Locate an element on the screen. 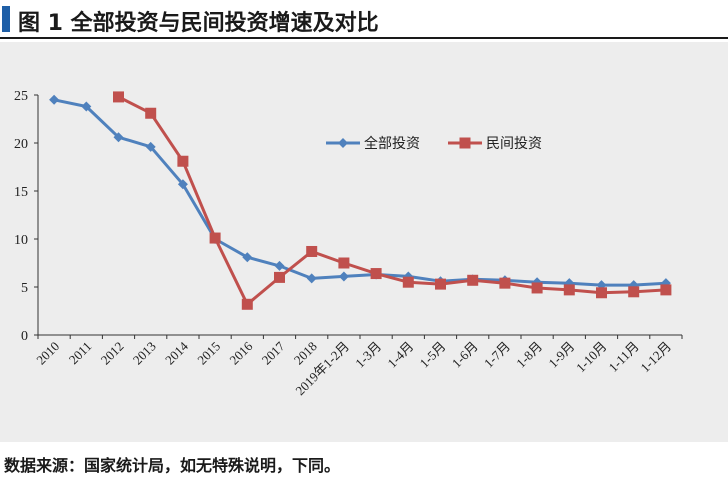 This screenshot has width=728, height=483. legend-total-investment-marker is located at coordinates (343, 143).